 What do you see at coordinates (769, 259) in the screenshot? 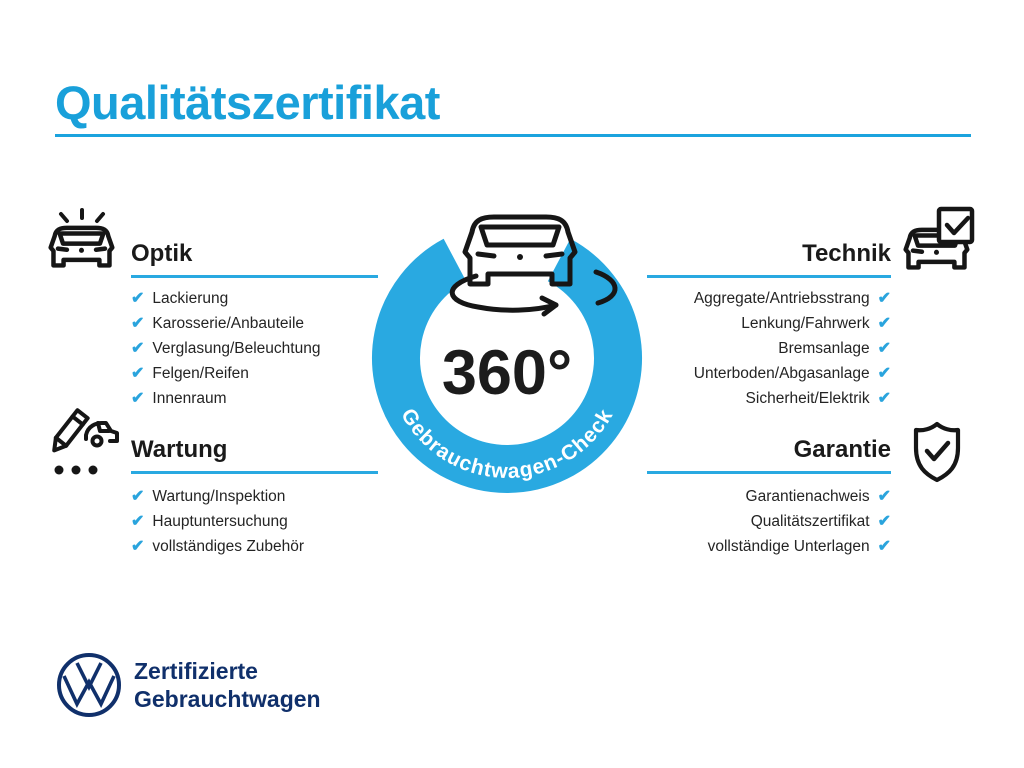
I see `section-title-technik: Technik` at bounding box center [769, 259].